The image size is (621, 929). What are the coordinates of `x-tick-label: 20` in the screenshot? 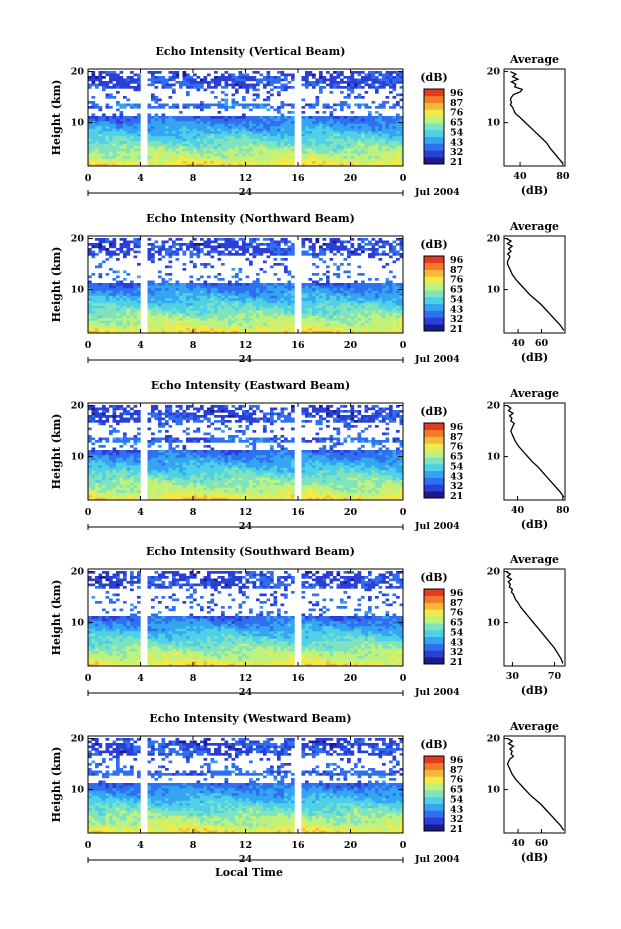 It's located at (351, 178).